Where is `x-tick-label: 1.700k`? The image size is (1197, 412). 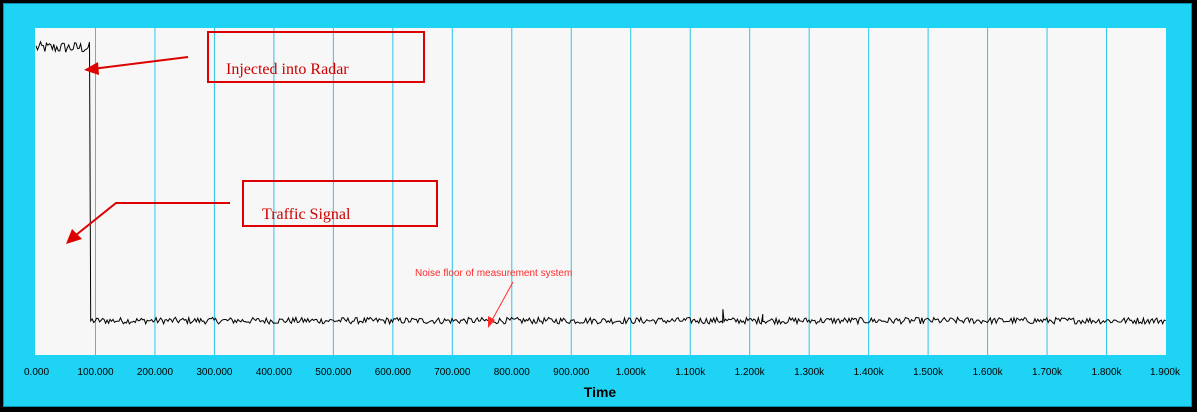 x-tick-label: 1.700k is located at coordinates (1047, 372).